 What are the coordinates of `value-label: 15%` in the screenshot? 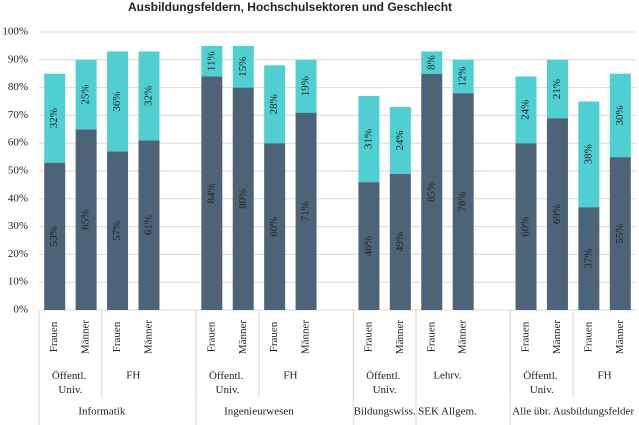 It's located at (243, 67).